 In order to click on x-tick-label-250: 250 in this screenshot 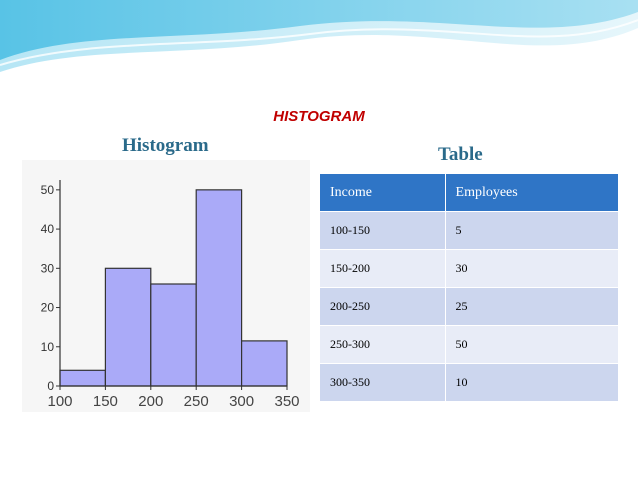, I will do `click(196, 401)`.